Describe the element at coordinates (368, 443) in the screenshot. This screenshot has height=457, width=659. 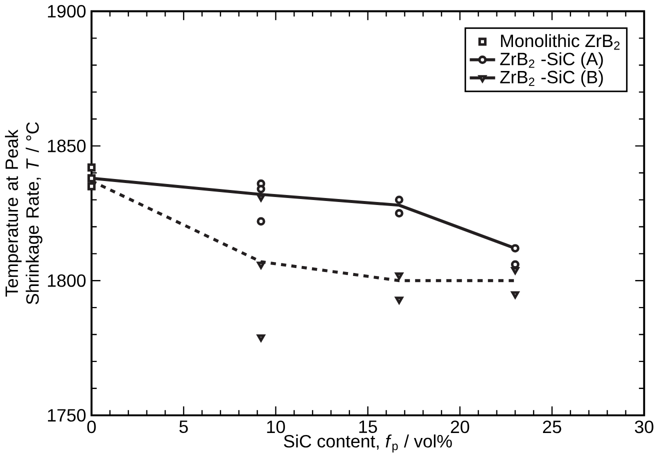
I see `x-axis-title: SiC content, f$_{p}$ / vol%` at that location.